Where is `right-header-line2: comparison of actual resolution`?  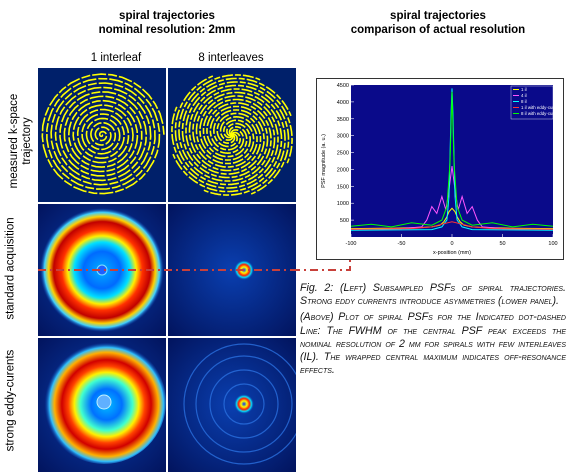
right-header-line2: comparison of actual resolution is located at coordinates (438, 30).